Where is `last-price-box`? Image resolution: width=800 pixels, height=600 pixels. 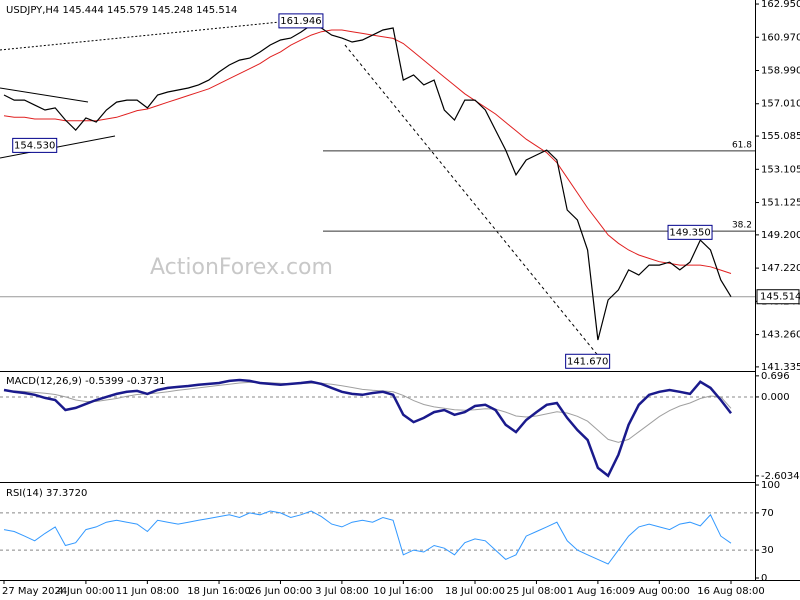
last-price-box is located at coordinates (778, 297).